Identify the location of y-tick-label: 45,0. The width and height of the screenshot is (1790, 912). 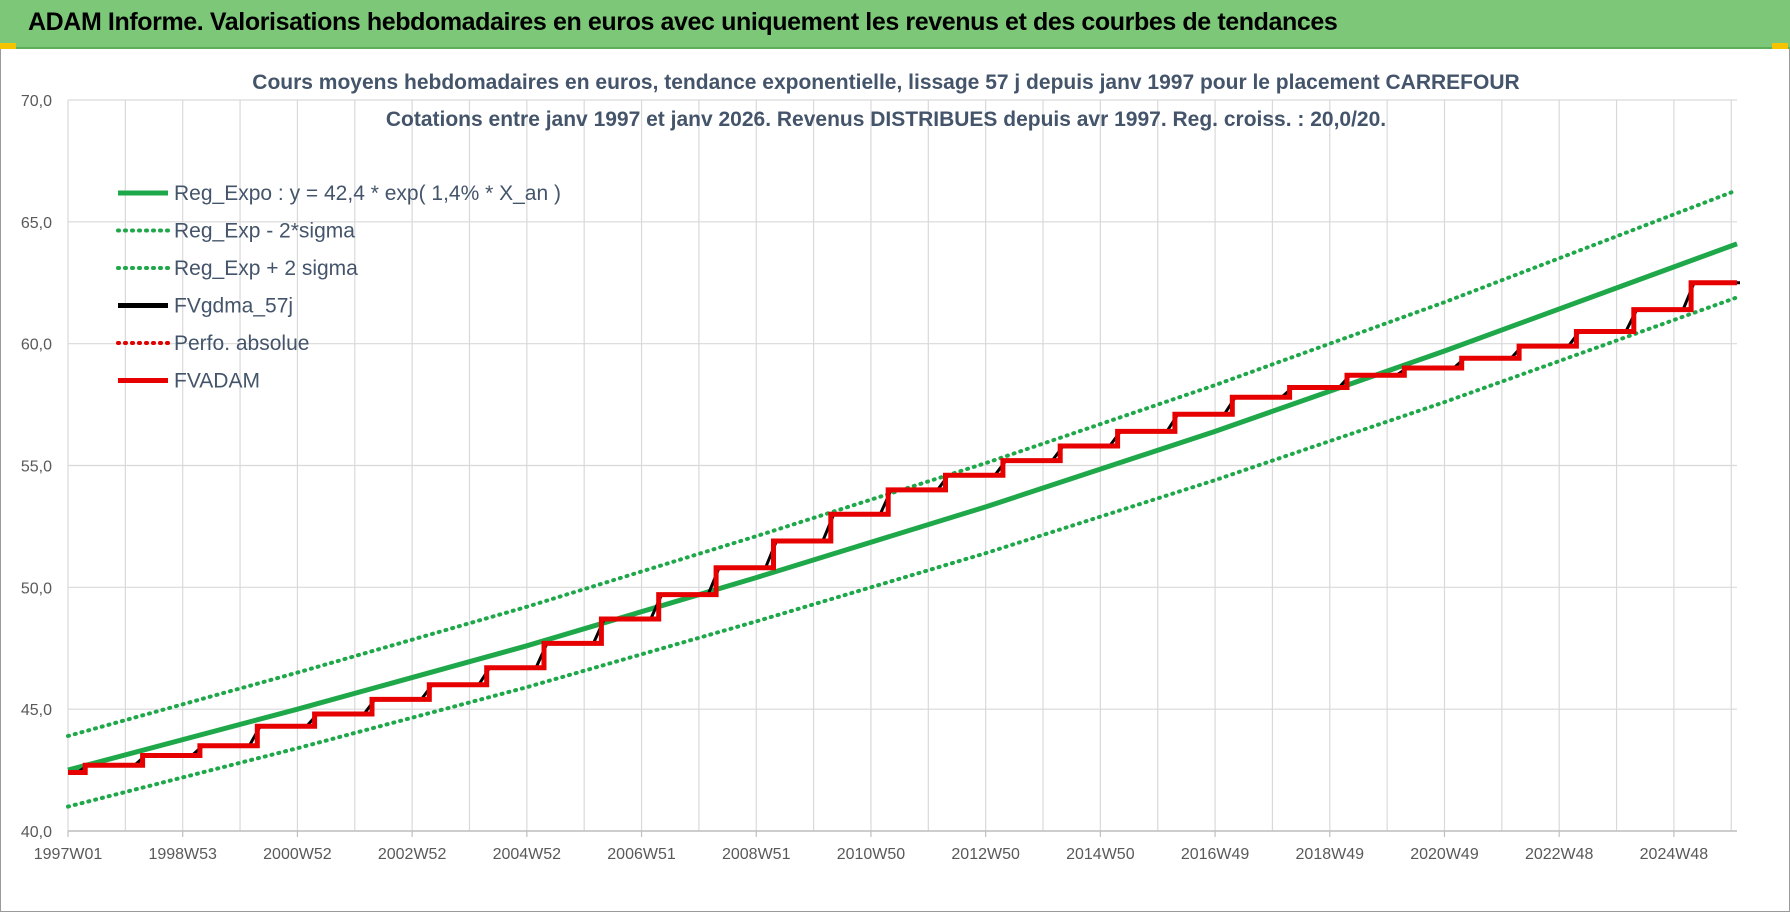
(36, 710).